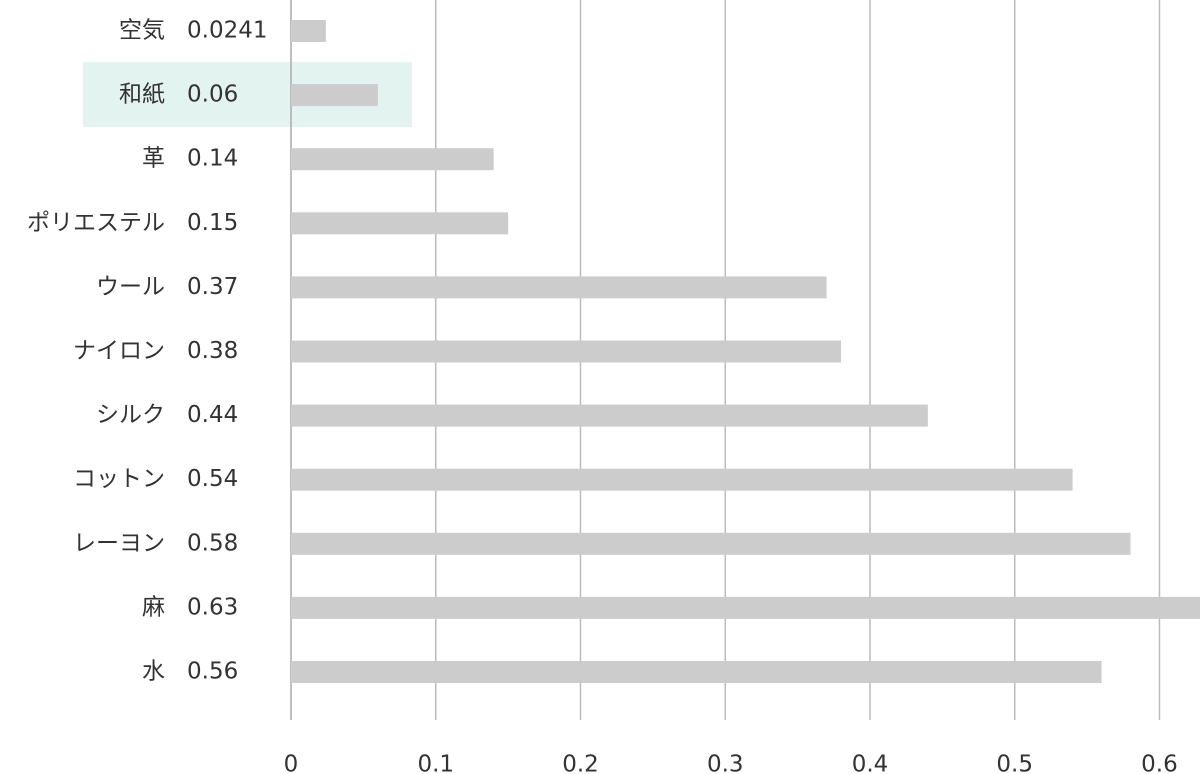 This screenshot has width=1200, height=774. Describe the element at coordinates (130, 287) in the screenshot. I see `category-label: ウール` at that location.